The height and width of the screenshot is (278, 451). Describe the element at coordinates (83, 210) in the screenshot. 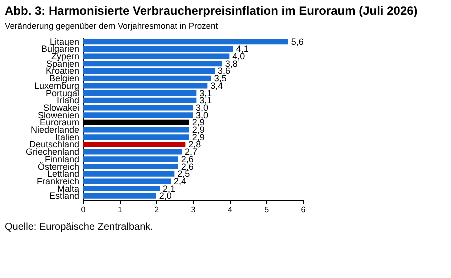

I see `x-tick-label: 0` at that location.